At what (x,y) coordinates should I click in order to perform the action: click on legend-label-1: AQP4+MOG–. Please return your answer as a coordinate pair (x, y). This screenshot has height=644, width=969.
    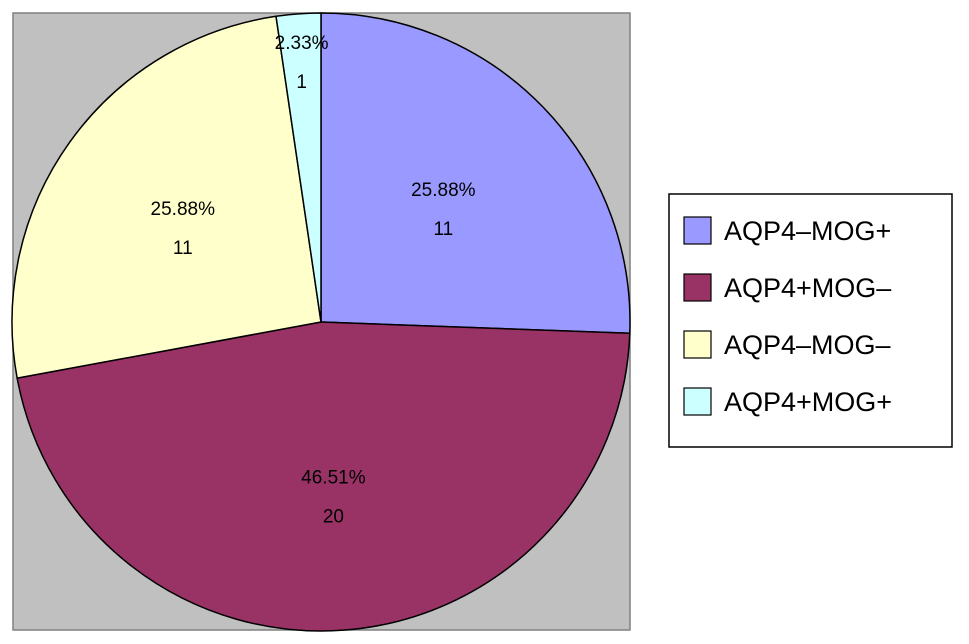
    Looking at the image, I should click on (807, 288).